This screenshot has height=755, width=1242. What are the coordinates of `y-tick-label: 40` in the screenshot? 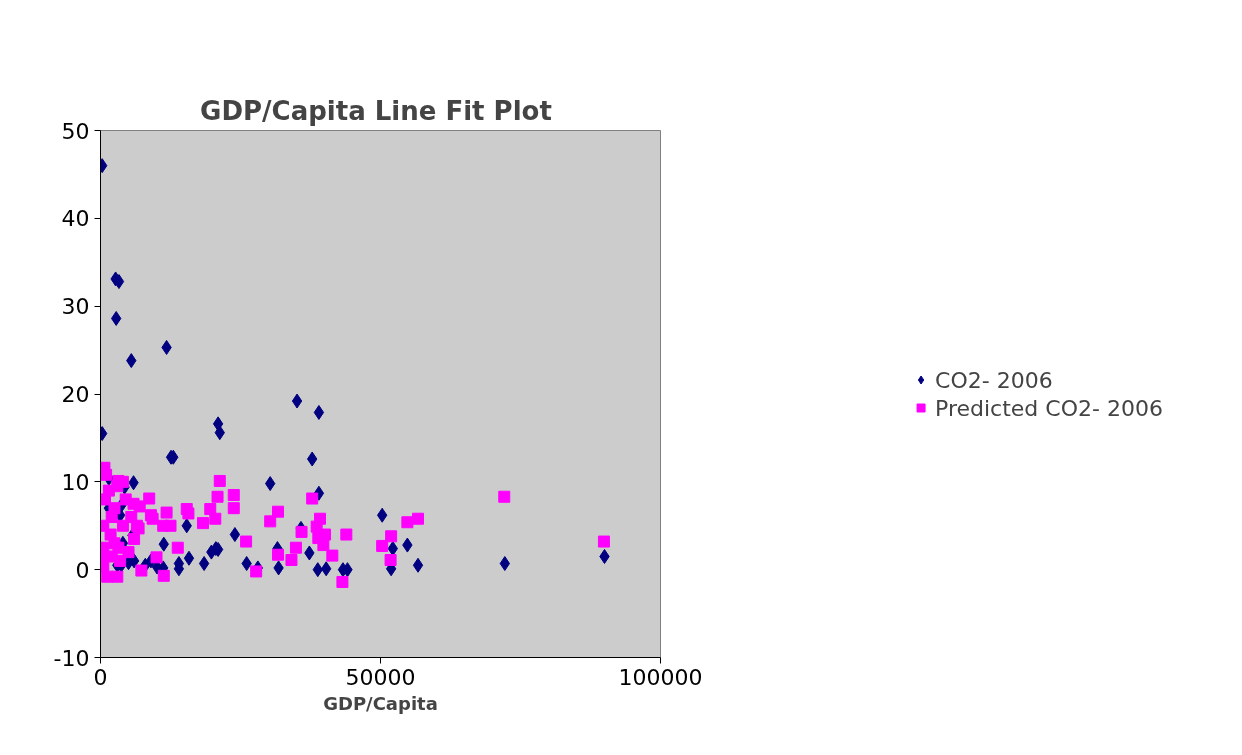 It's located at (75, 219).